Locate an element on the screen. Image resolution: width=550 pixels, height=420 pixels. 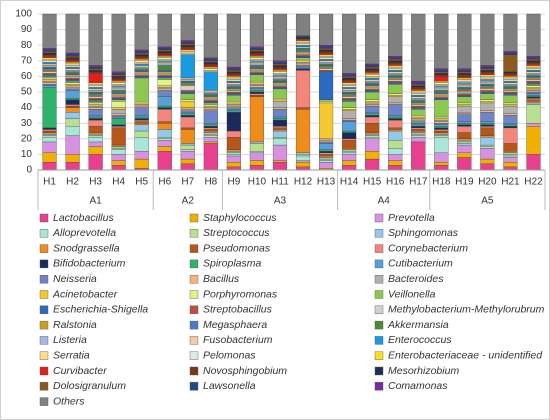
legend-label: Bacteroides is located at coordinates (416, 279).